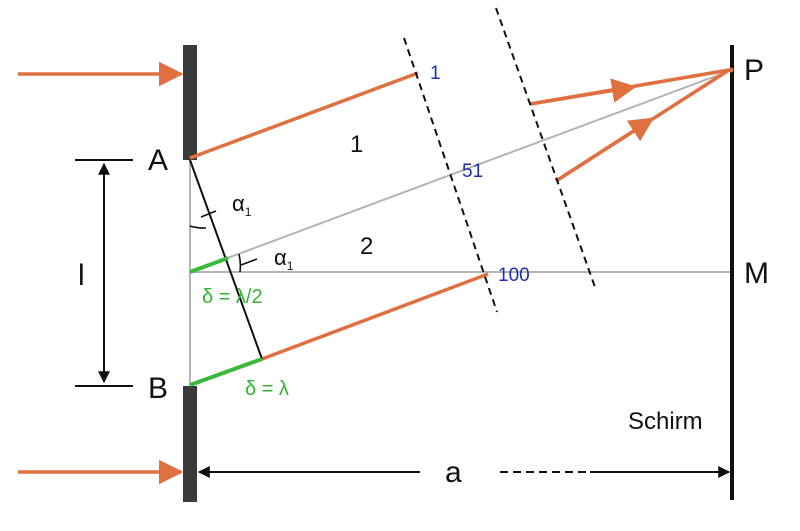 The image size is (800, 531). Describe the element at coordinates (158, 388) in the screenshot. I see `label-b: B` at that location.